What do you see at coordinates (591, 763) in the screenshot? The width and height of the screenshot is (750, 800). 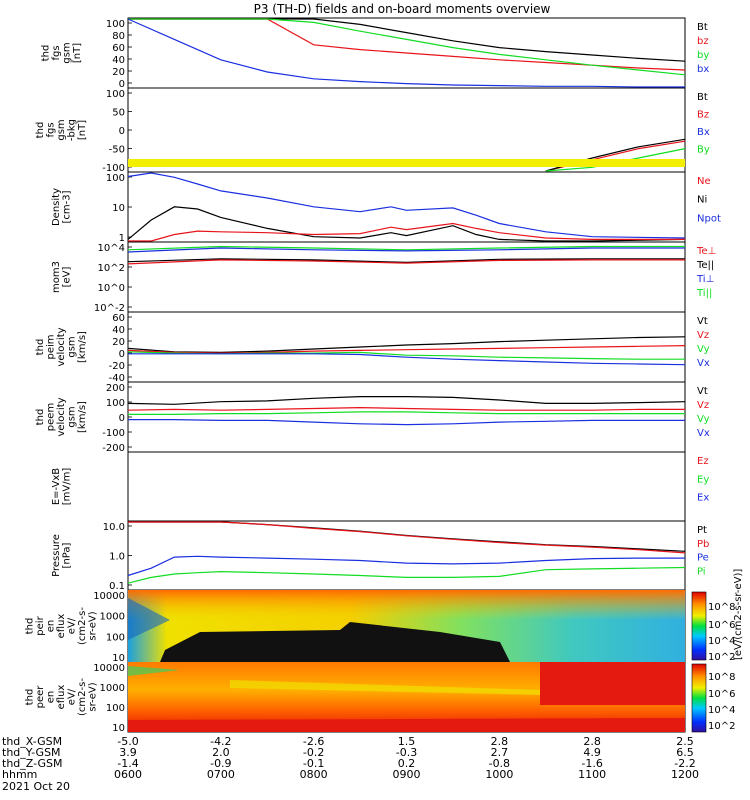 I see `xtick-label: -1.6` at bounding box center [591, 763].